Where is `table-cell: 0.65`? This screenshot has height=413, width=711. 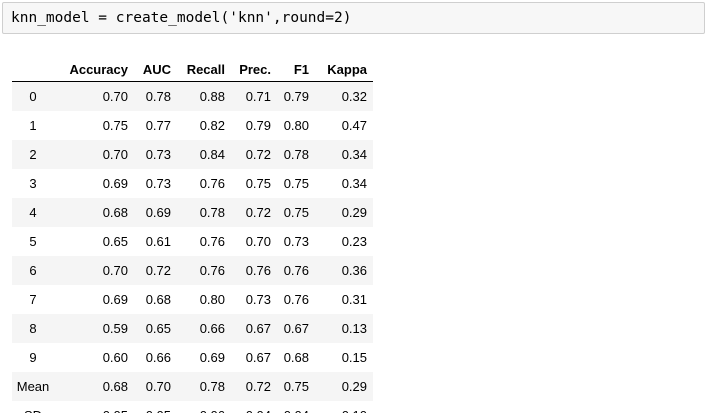
table-cell: 0.65 is located at coordinates (115, 241).